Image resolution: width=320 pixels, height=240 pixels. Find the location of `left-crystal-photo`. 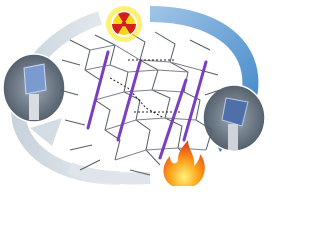

left-crystal-photo is located at coordinates (34, 88).